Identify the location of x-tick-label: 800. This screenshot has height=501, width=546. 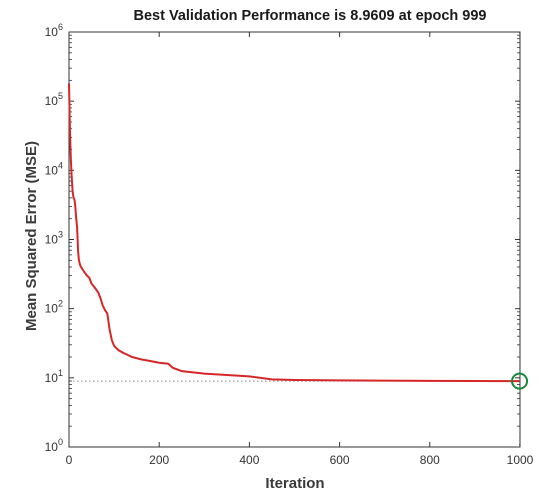
(430, 460).